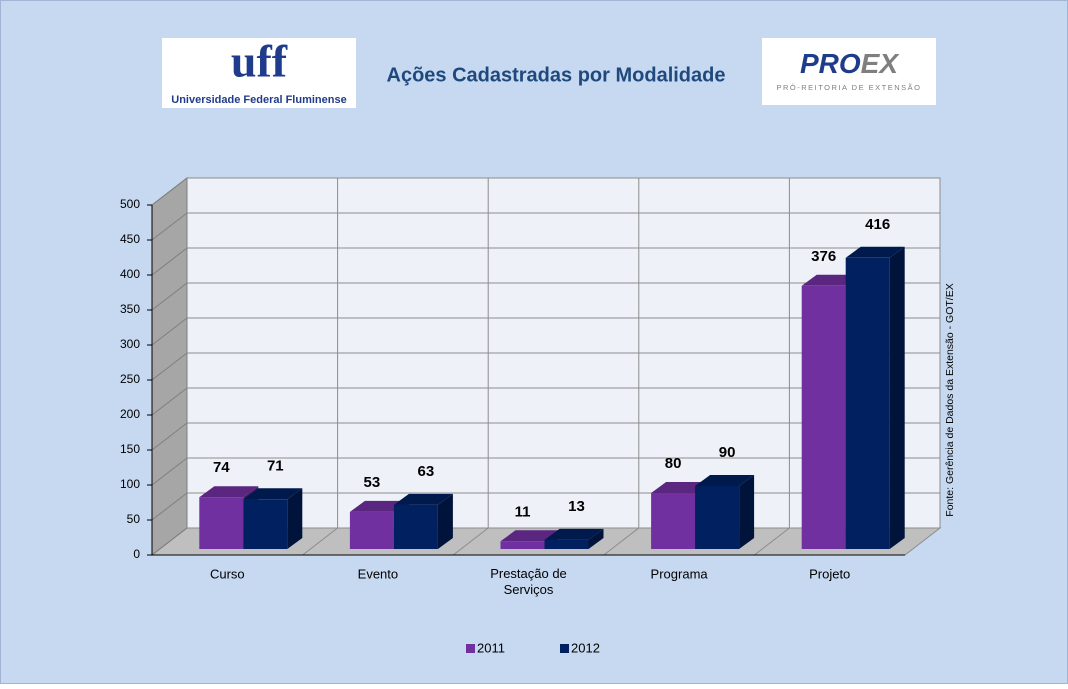 Image resolution: width=1068 pixels, height=689 pixels. I want to click on x-tick-label: Evento, so click(378, 573).